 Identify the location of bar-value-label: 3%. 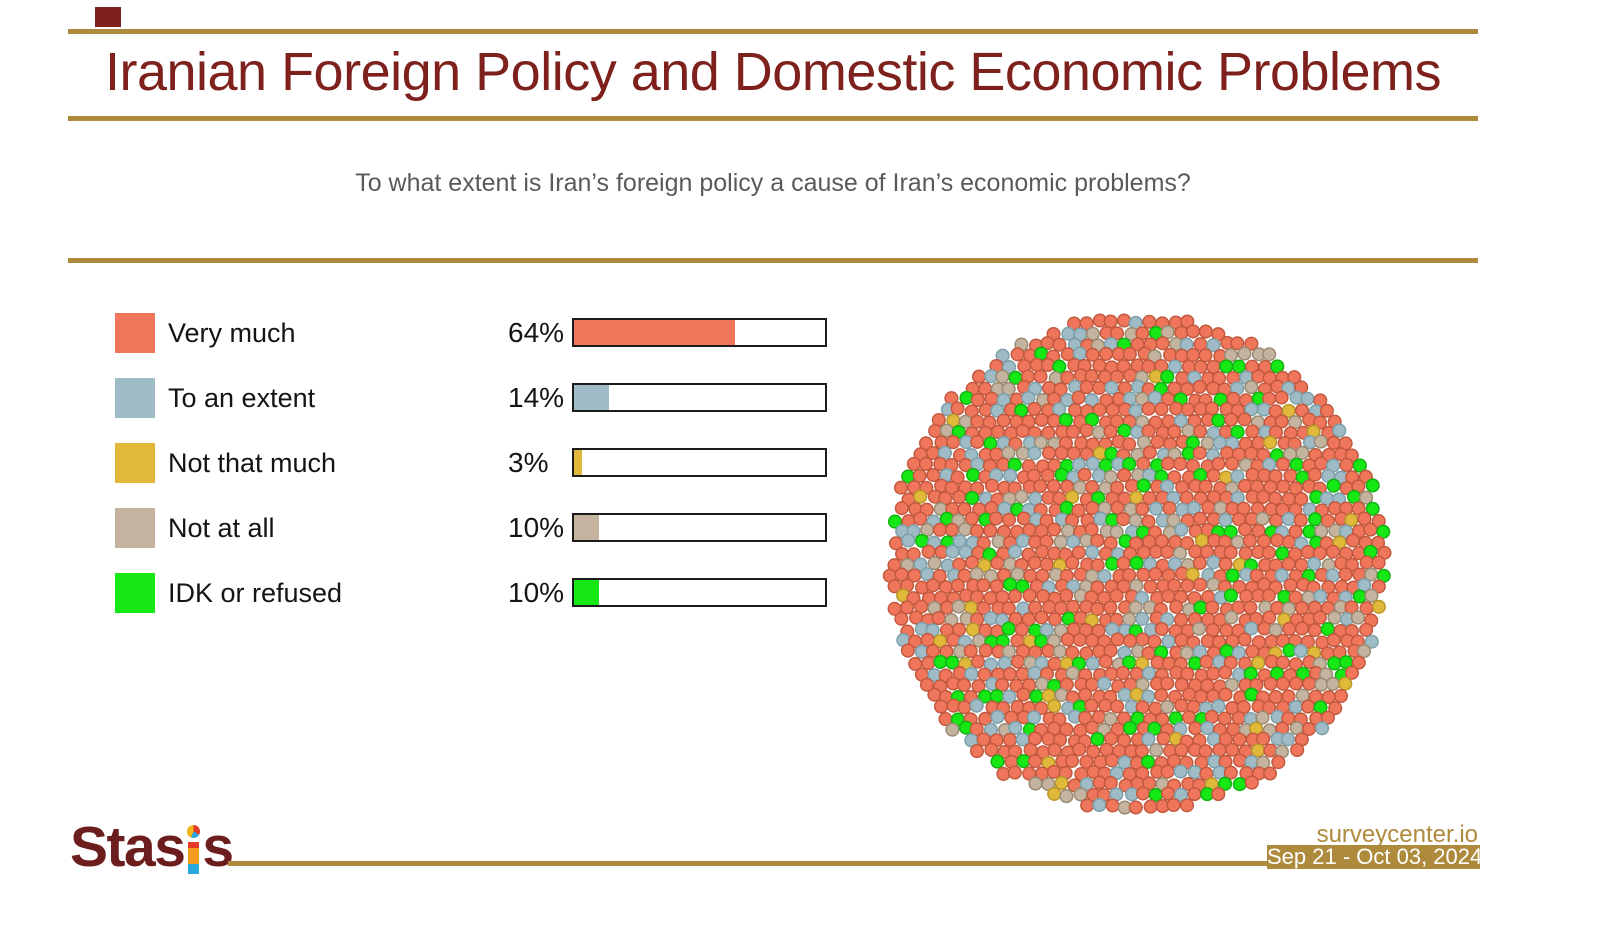
(528, 462).